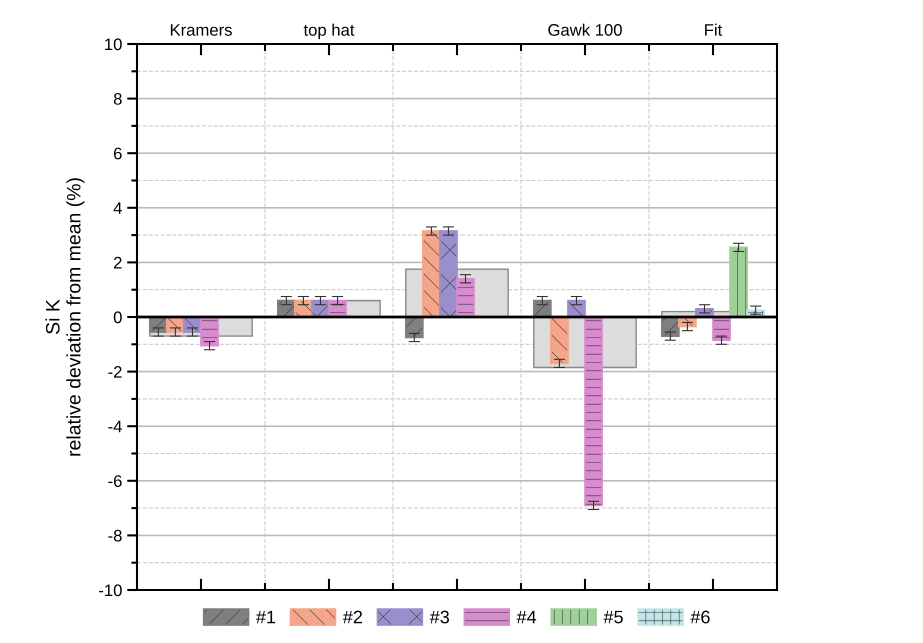 The width and height of the screenshot is (923, 643). I want to click on y-tick-label: -8, so click(115, 536).